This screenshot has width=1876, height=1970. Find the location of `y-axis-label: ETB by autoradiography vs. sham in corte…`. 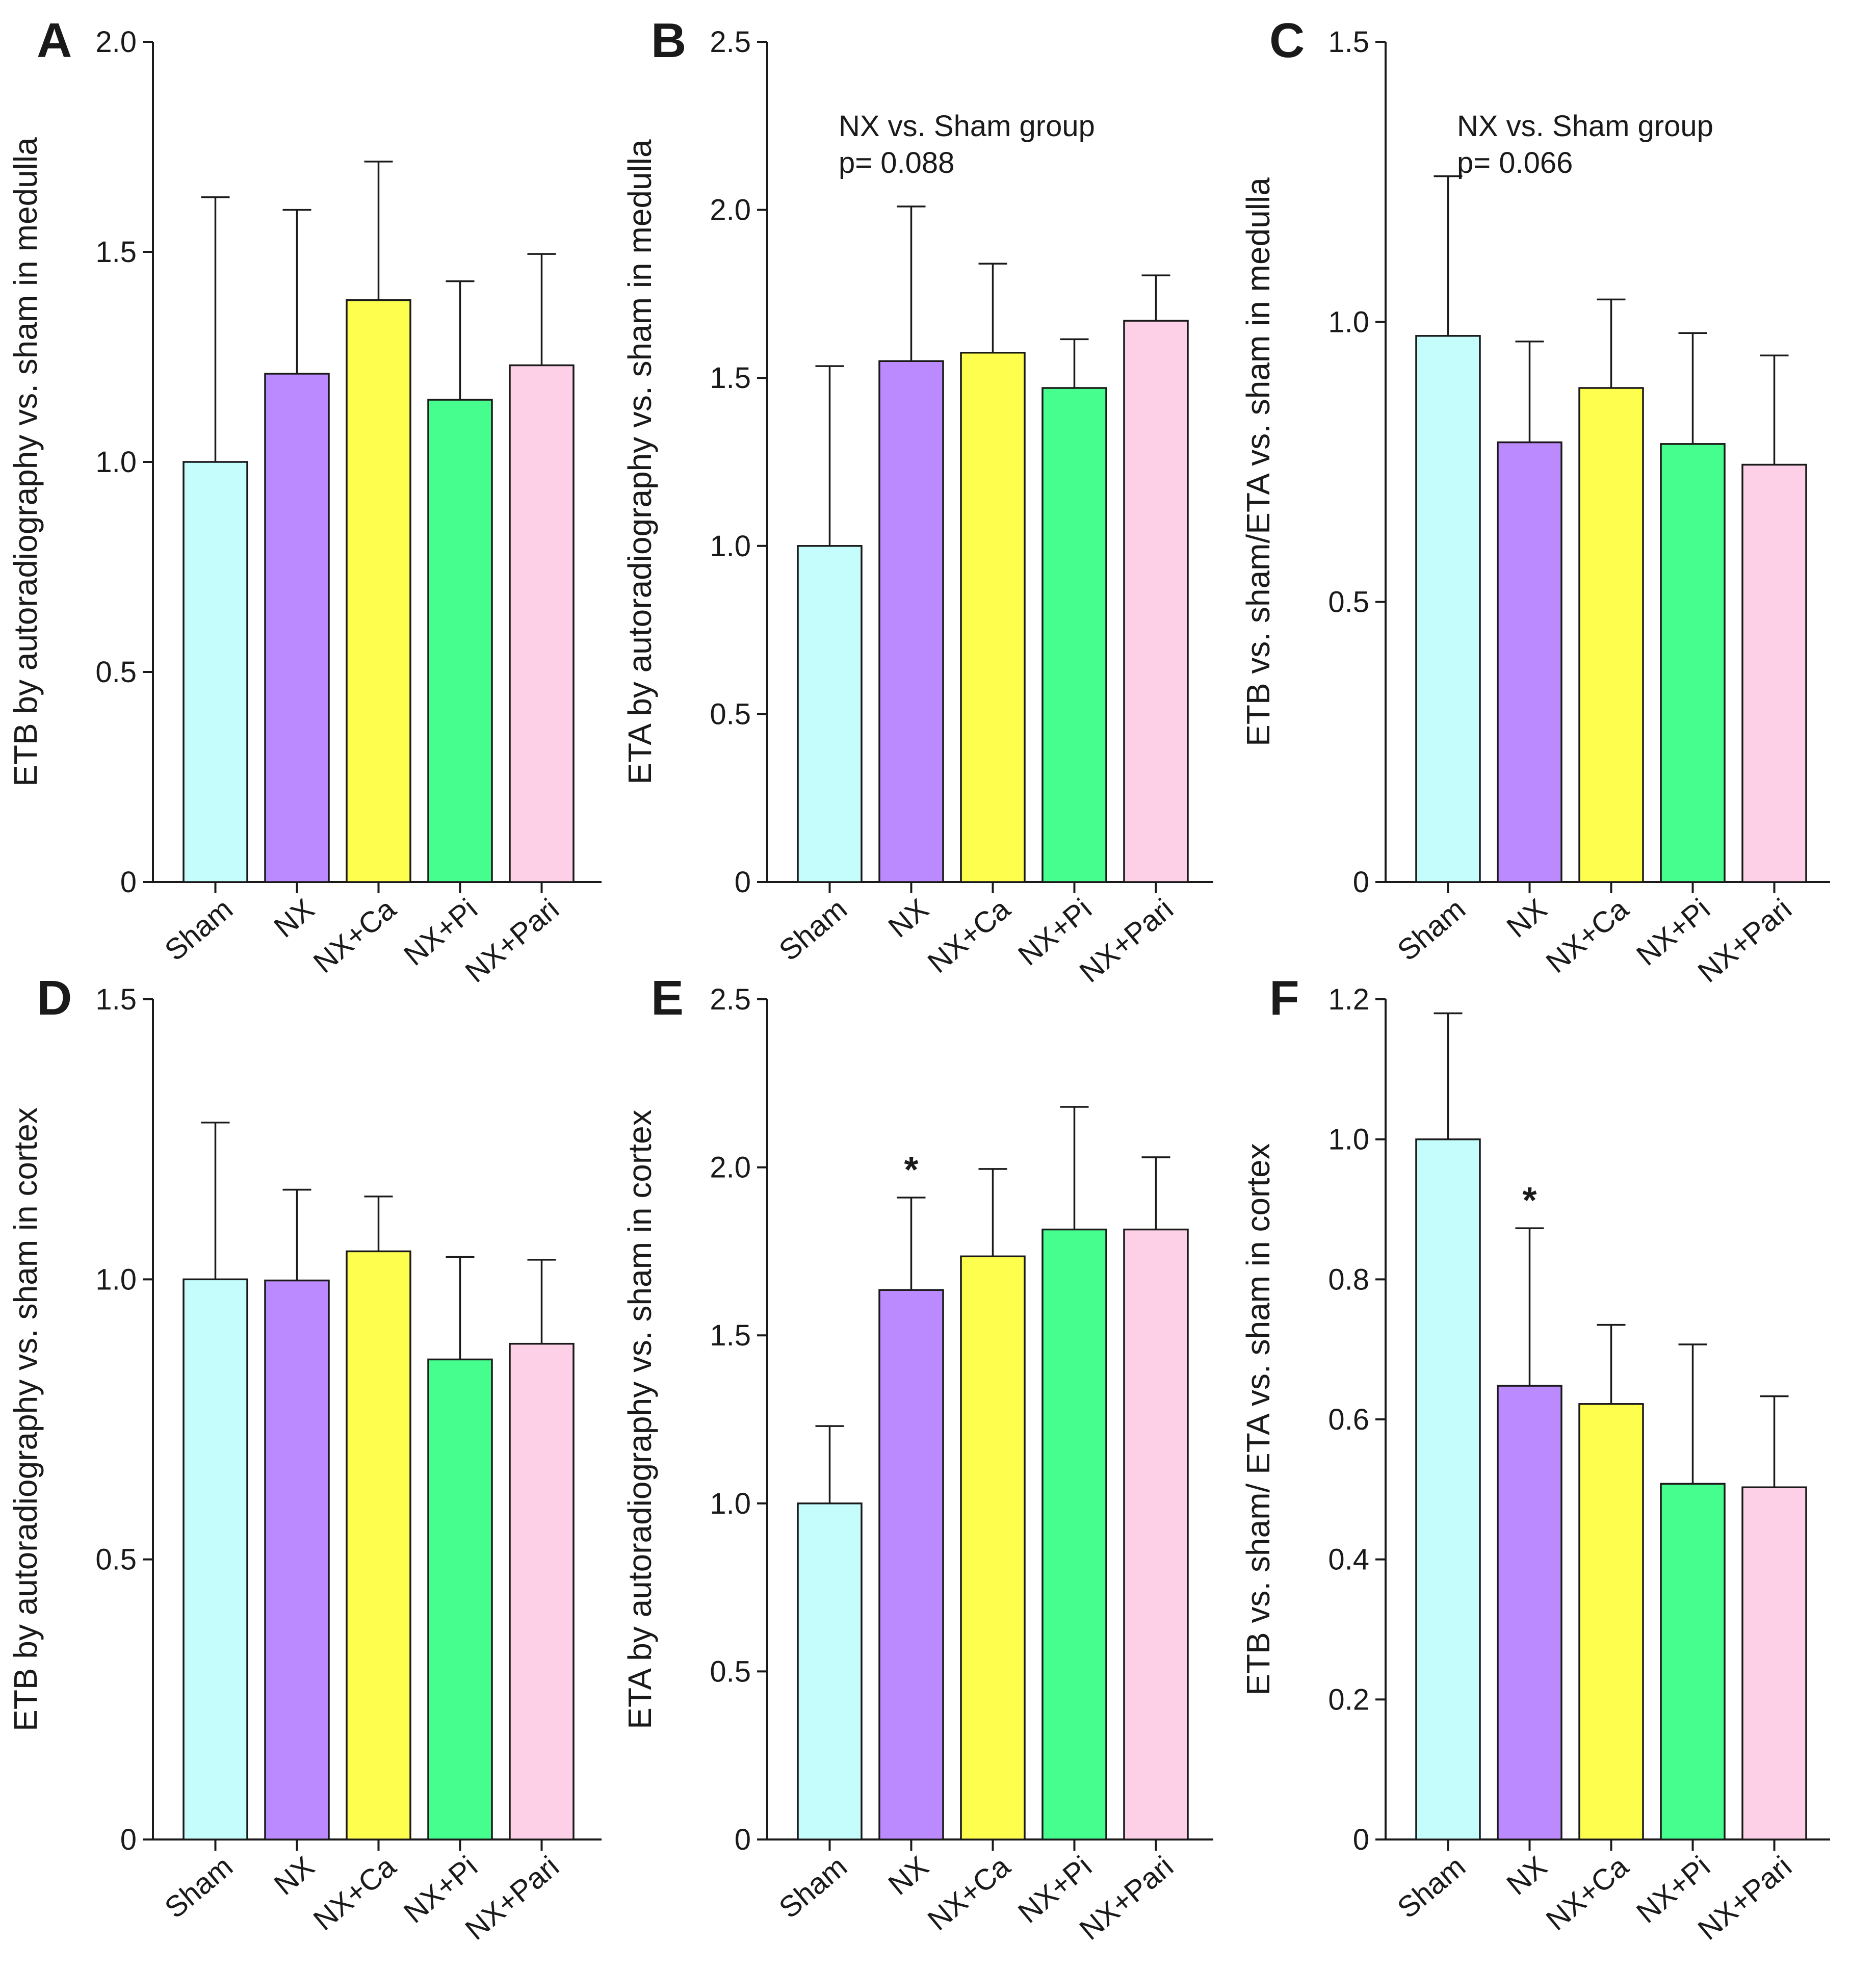

y-axis-label: ETB by autoradiography vs. sham in corte… is located at coordinates (25, 1419).